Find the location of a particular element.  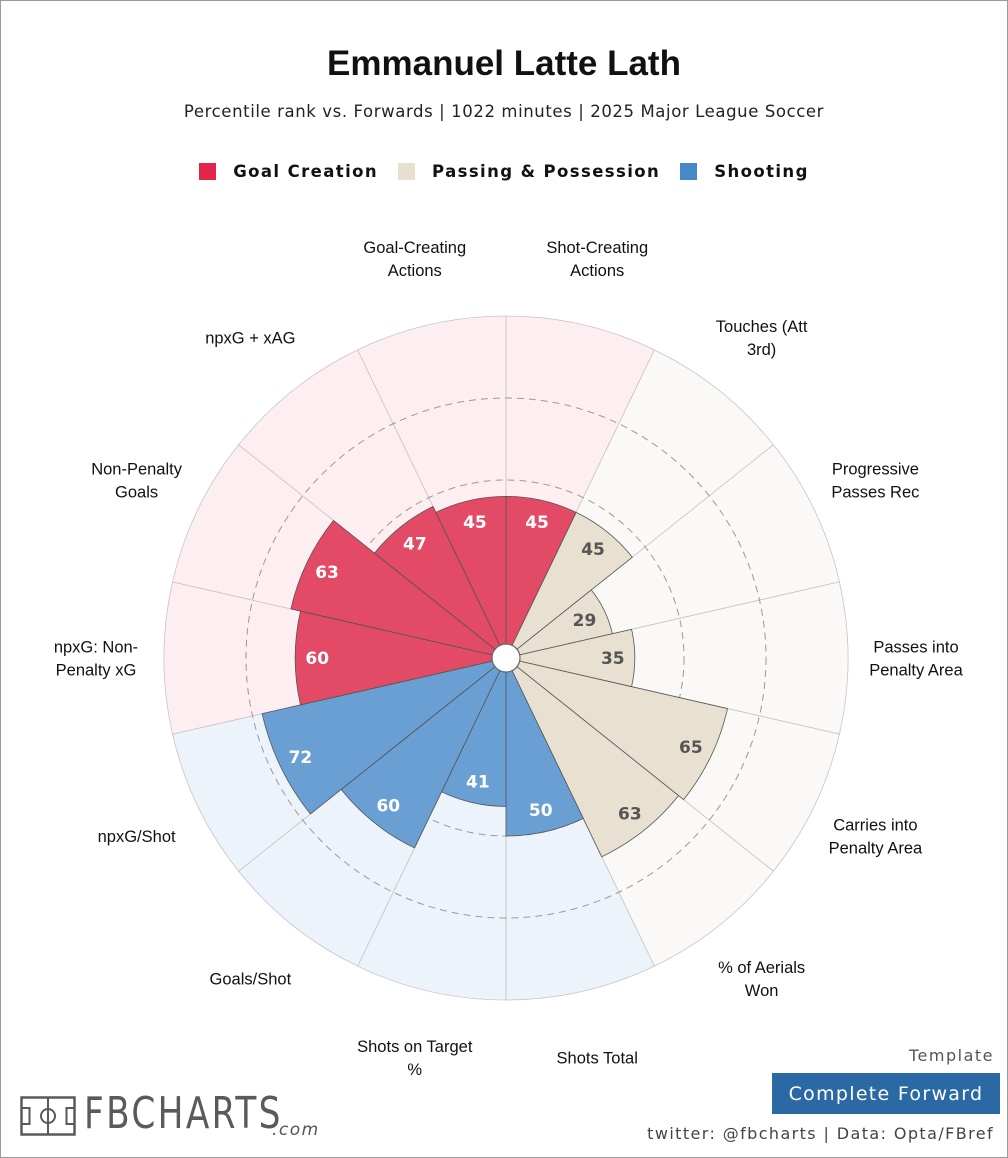

value-label-touches-att-3rd: 45 is located at coordinates (593, 550).